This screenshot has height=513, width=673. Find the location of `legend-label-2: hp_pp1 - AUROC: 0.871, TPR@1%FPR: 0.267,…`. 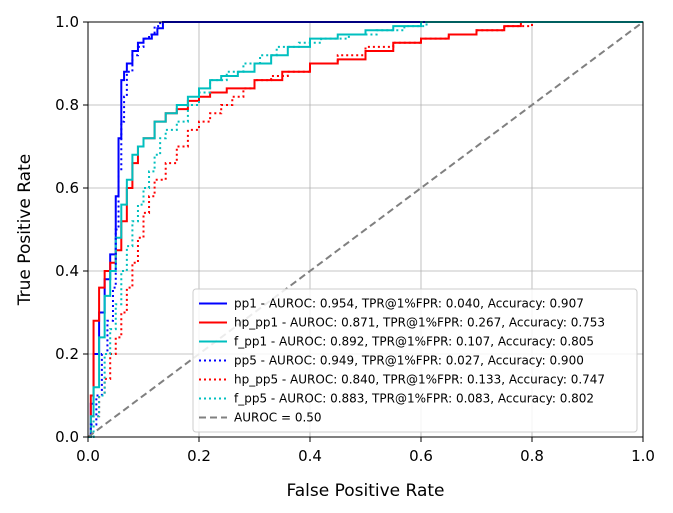

legend-label-2: hp_pp1 - AUROC: 0.871, TPR@1%FPR: 0.267,… is located at coordinates (419, 323).